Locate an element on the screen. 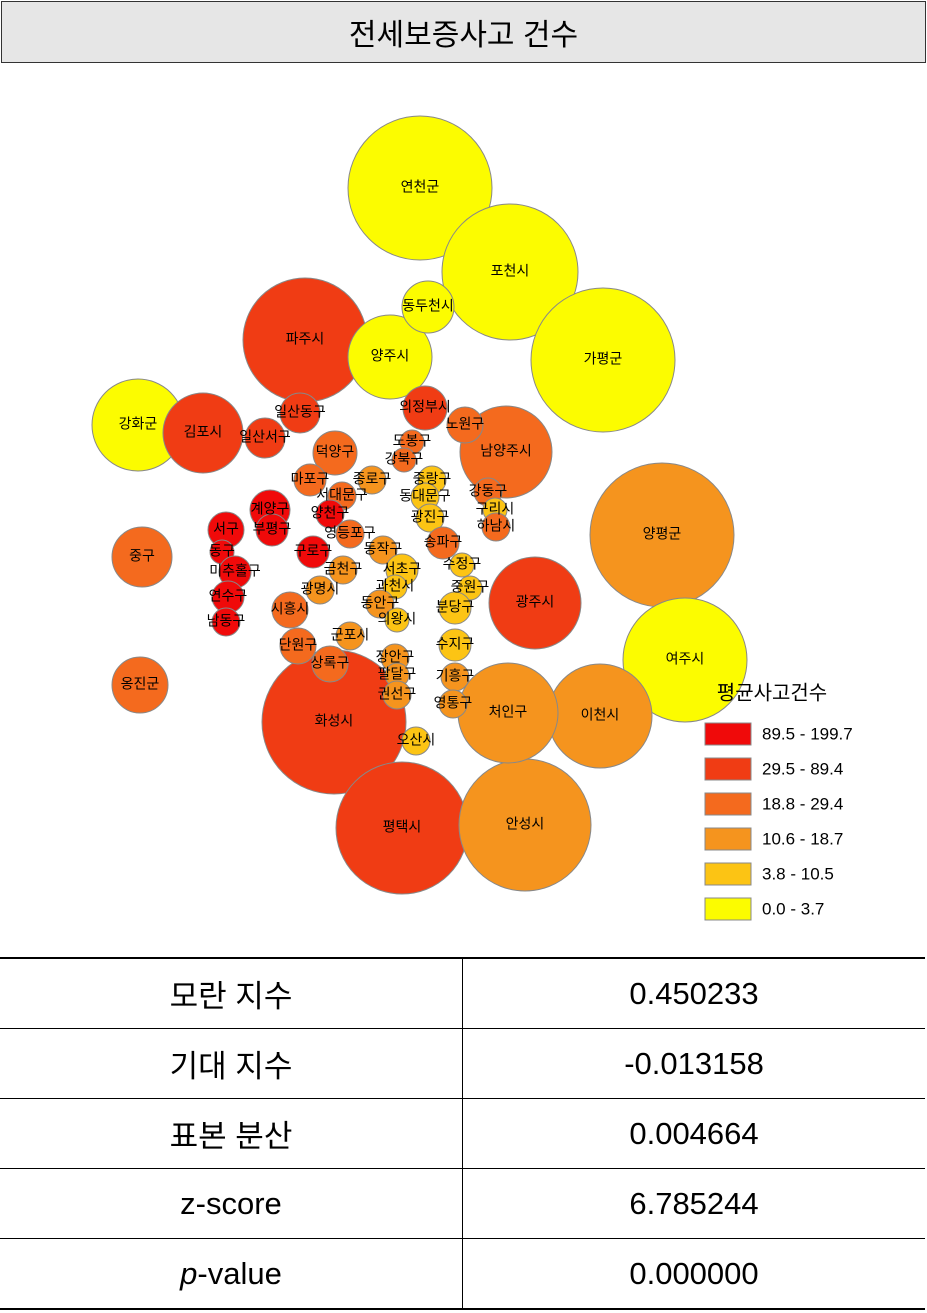  table-cell: 0.004664 is located at coordinates (693, 1133).